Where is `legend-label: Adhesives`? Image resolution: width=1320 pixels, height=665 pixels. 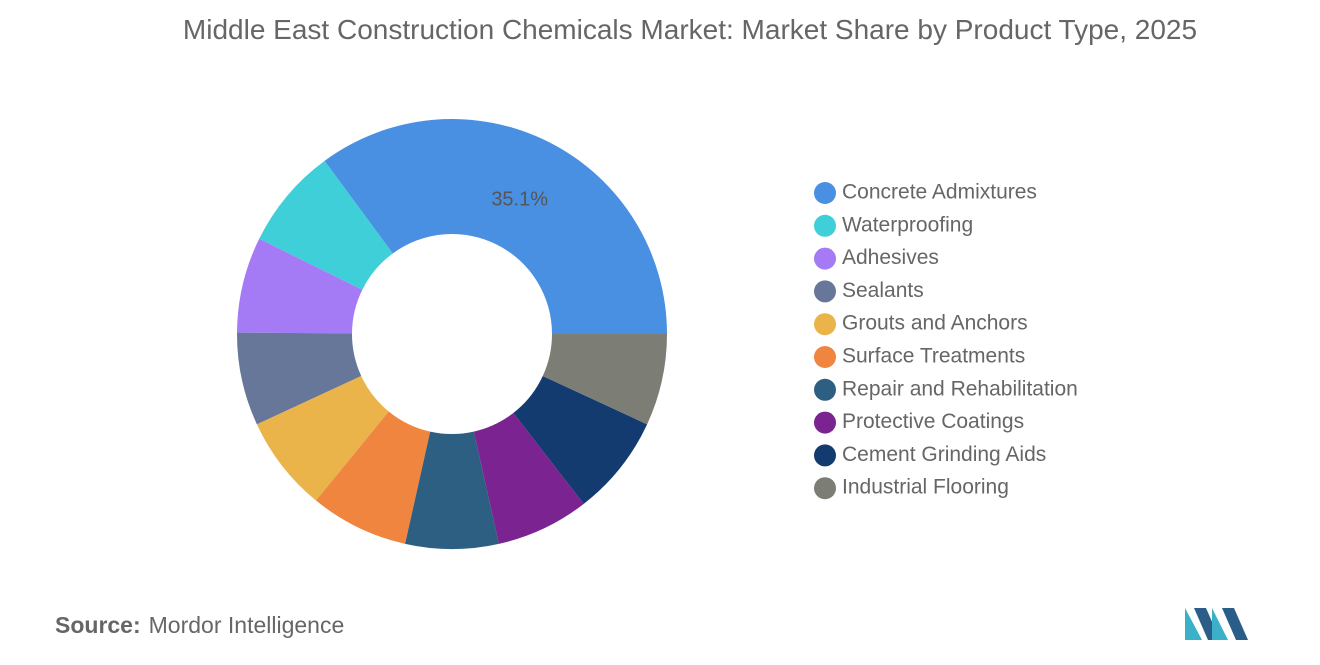 legend-label: Adhesives is located at coordinates (890, 257).